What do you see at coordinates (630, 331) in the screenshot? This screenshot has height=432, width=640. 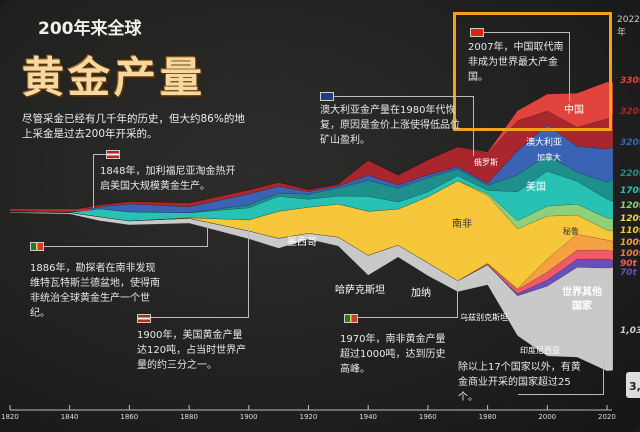 I see `legend-value: 1,030t` at bounding box center [630, 331].